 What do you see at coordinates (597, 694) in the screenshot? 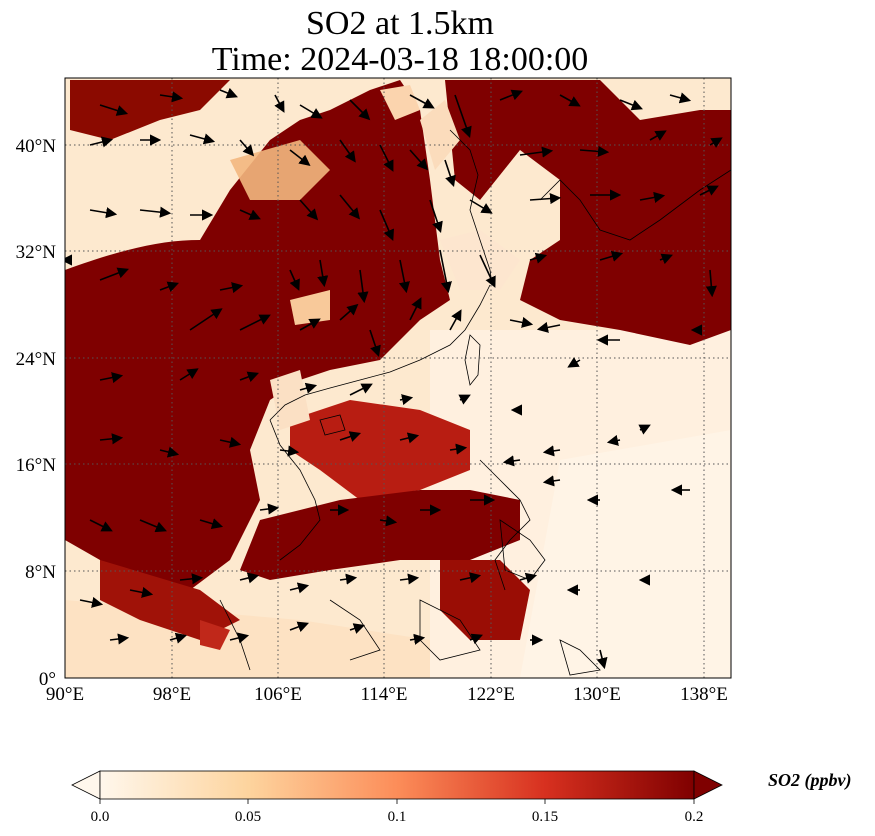
I see `x-tick-label: 130°E` at bounding box center [597, 694].